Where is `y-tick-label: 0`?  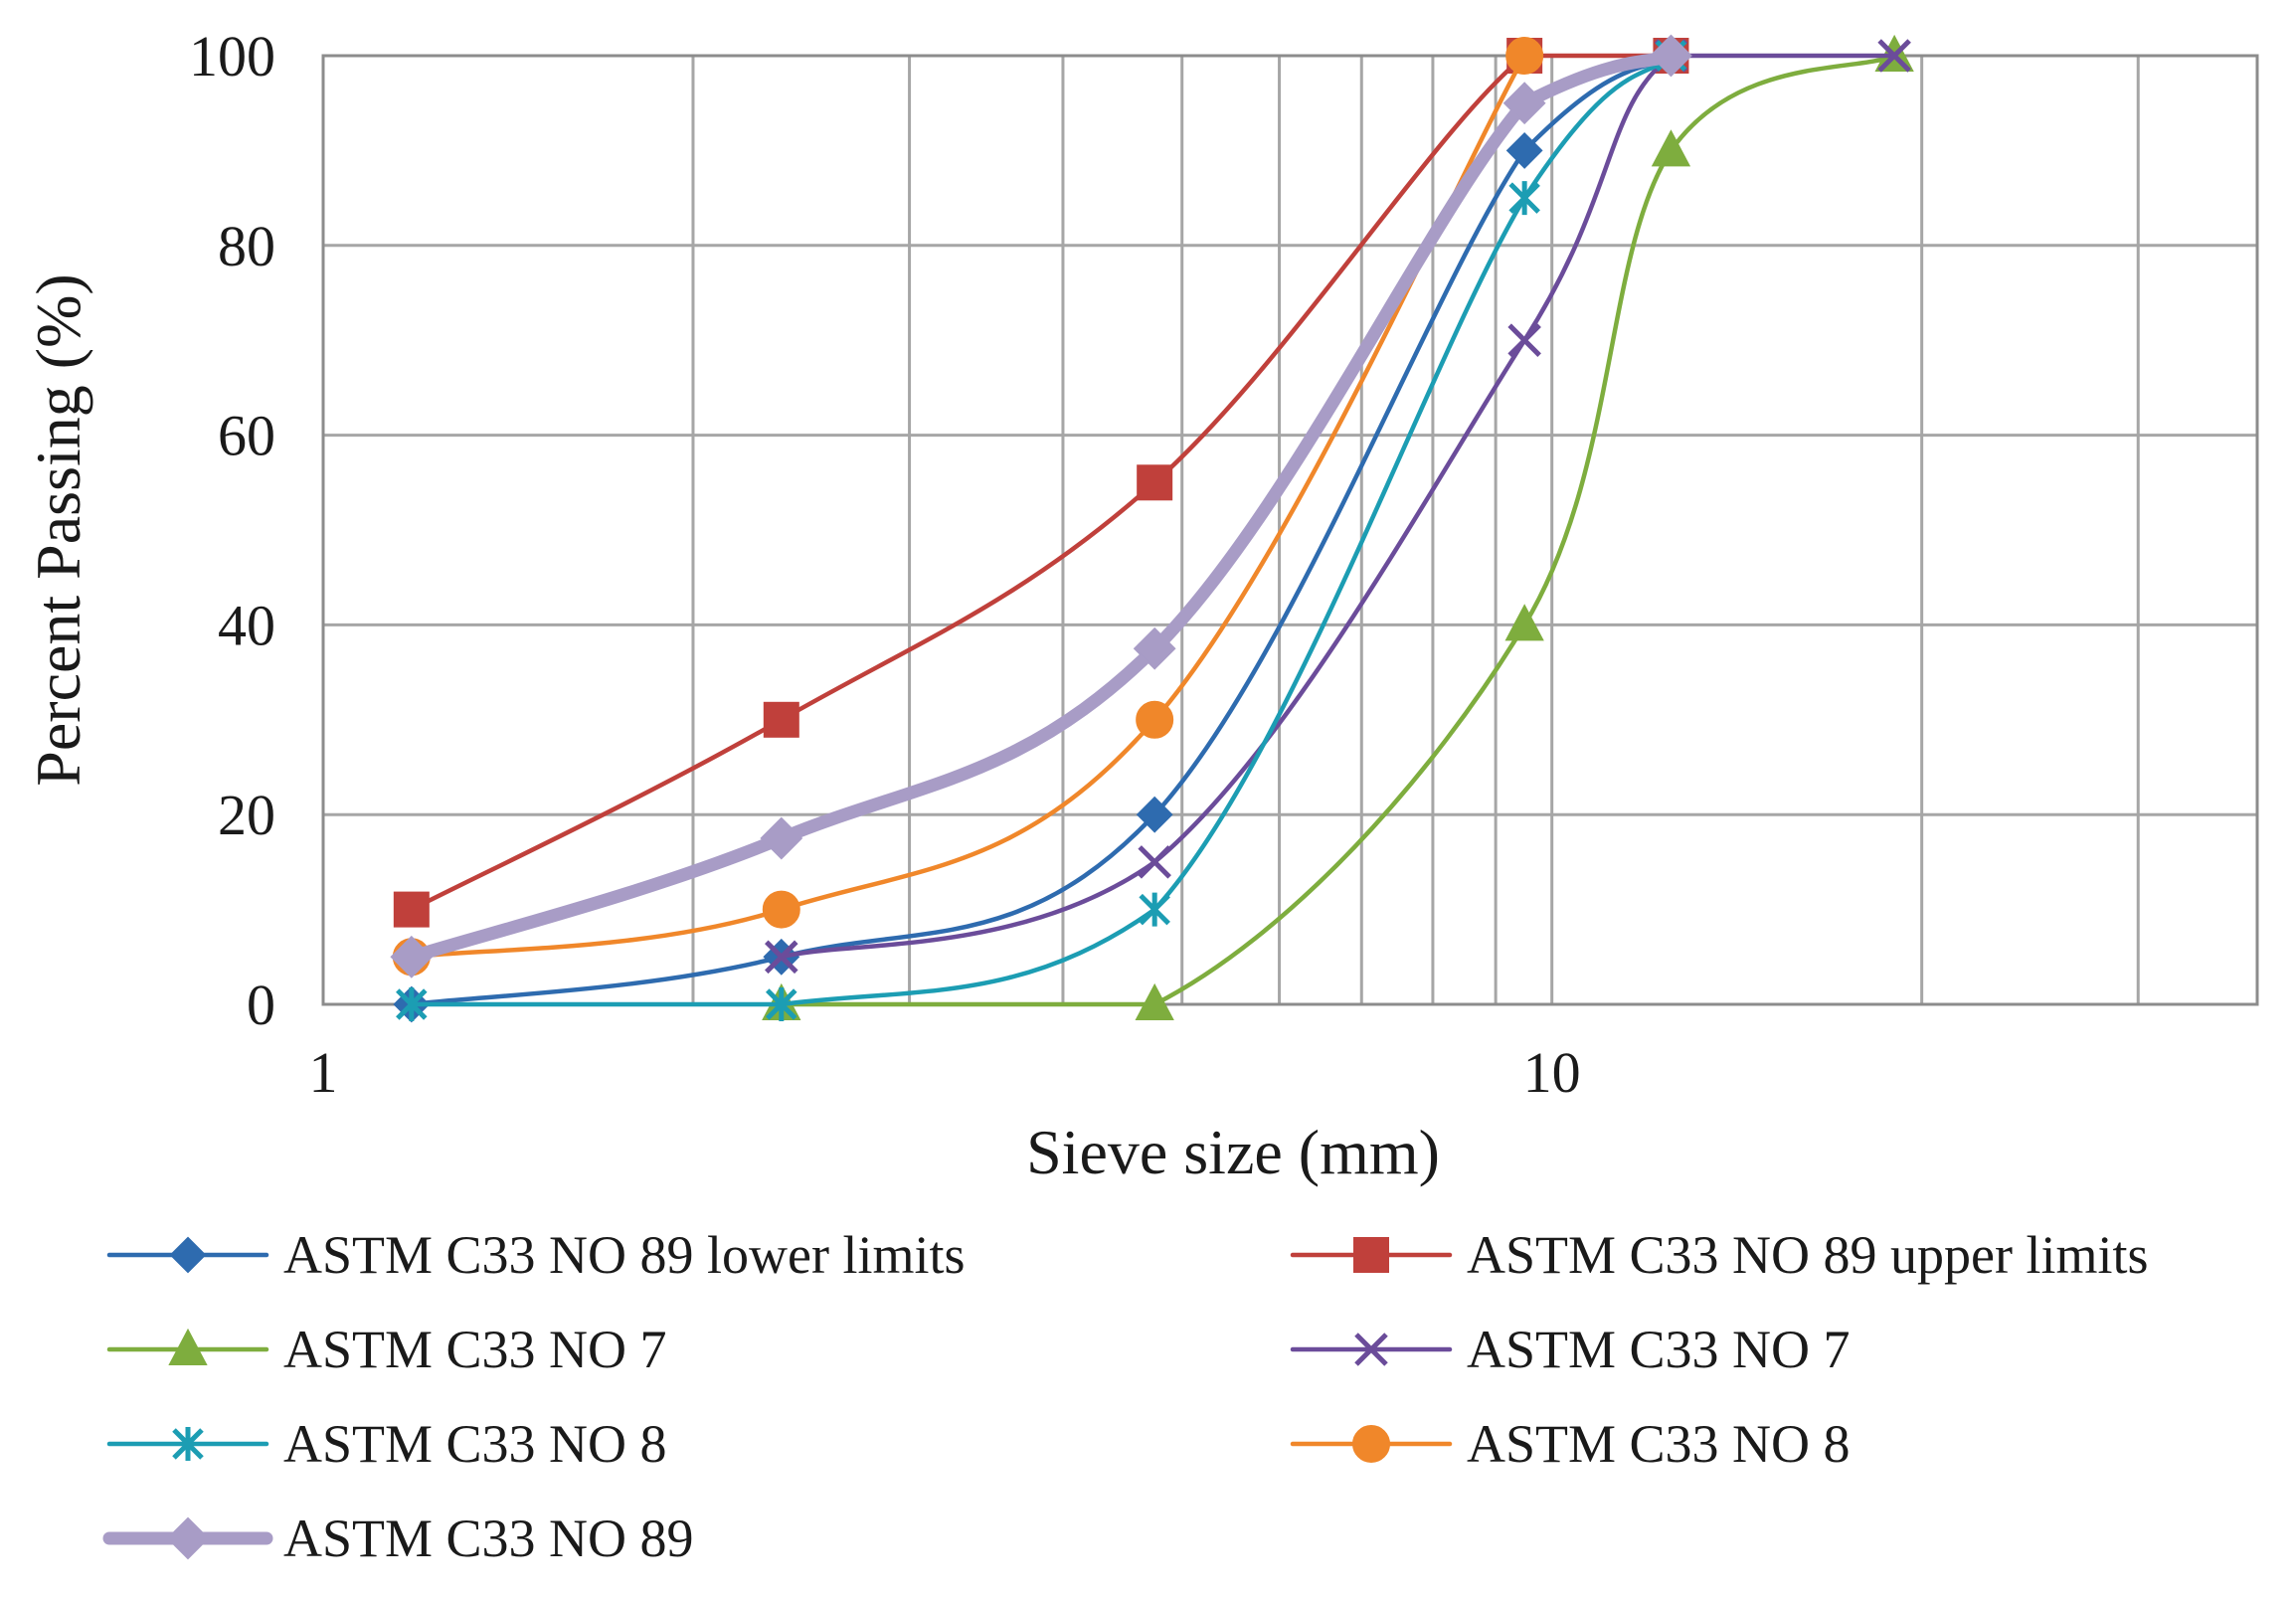 y-tick-label: 0 is located at coordinates (261, 1005).